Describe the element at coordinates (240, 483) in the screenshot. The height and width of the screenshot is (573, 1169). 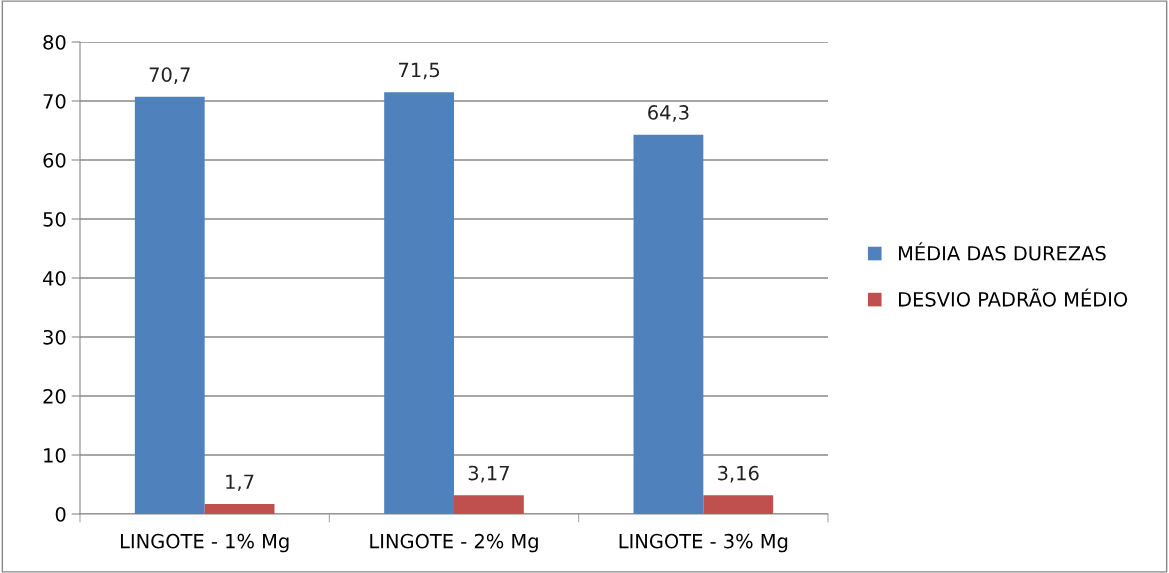
I see `data-label: 1,7` at that location.